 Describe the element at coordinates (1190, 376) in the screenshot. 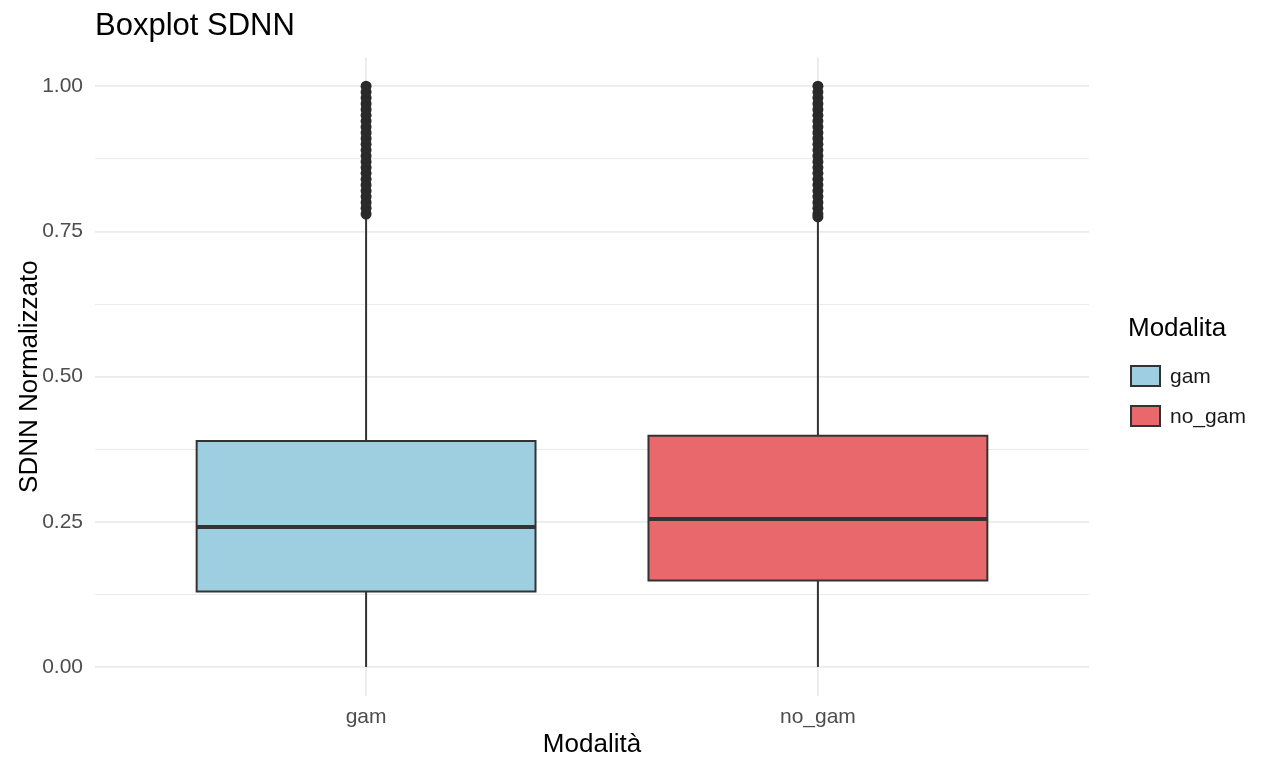

I see `legend-label: gam` at that location.